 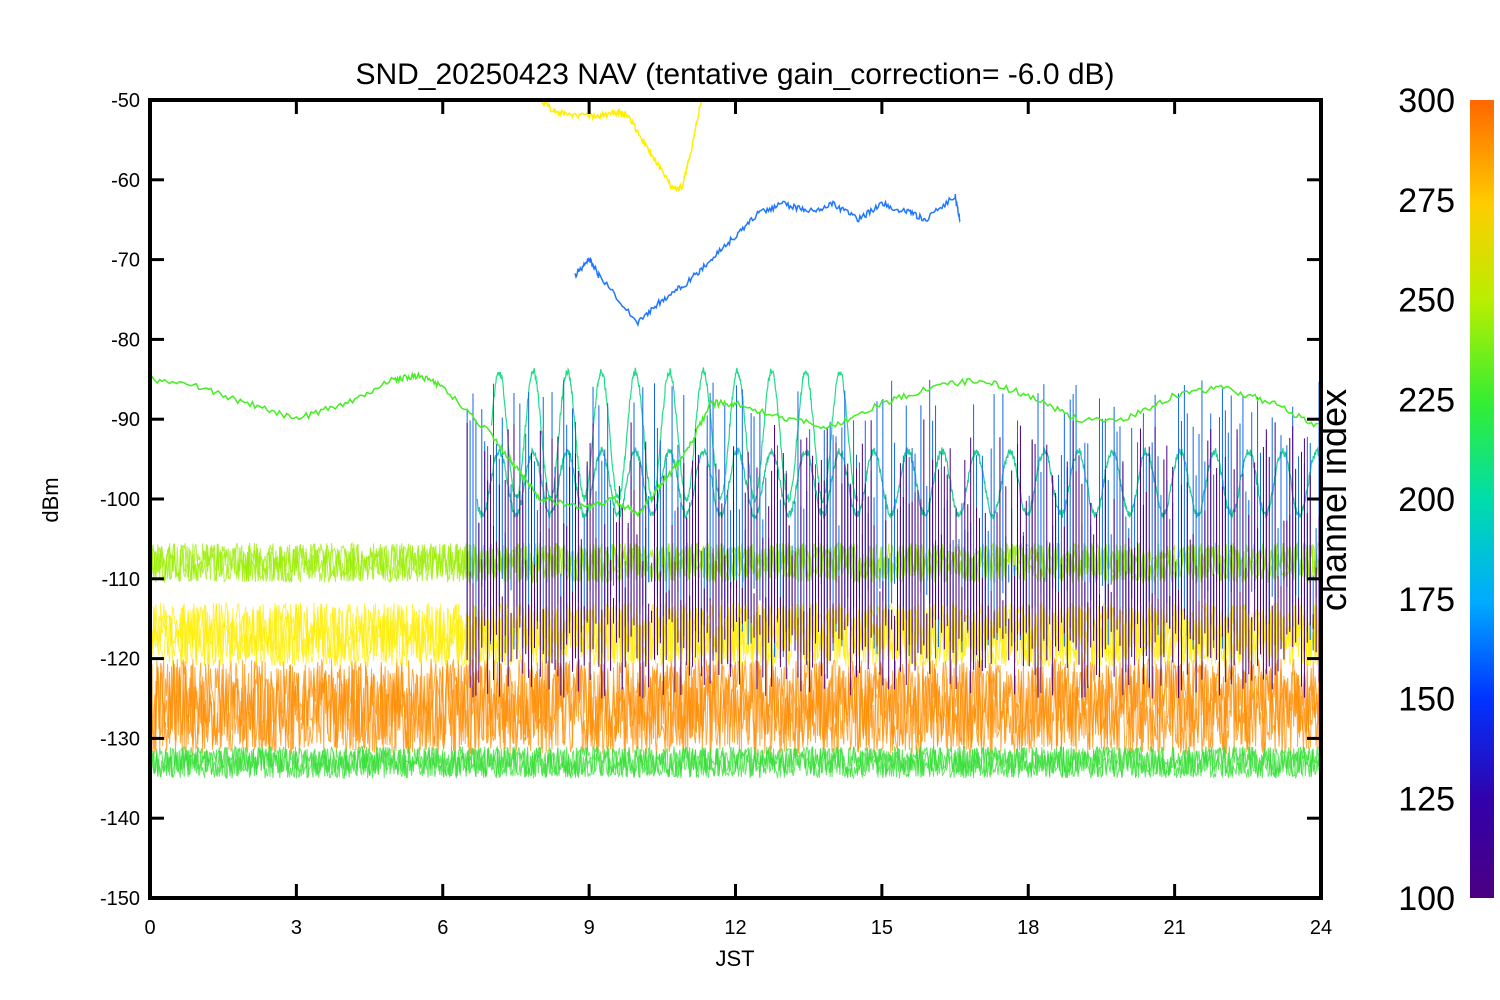 I want to click on y-tick-label: -50, so click(x=125, y=101).